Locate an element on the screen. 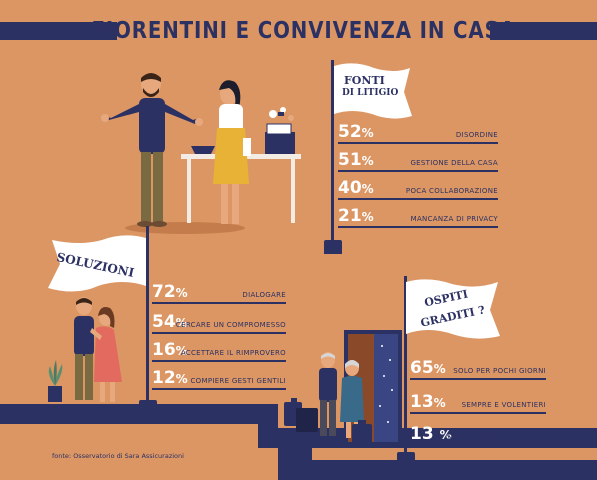  ospiti-label: SOLO PER POCHI GIORNI is located at coordinates (499, 371).